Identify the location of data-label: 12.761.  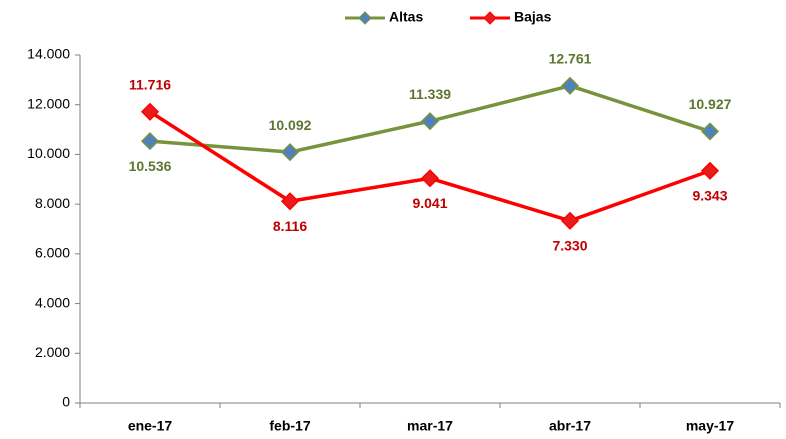
(570, 59).